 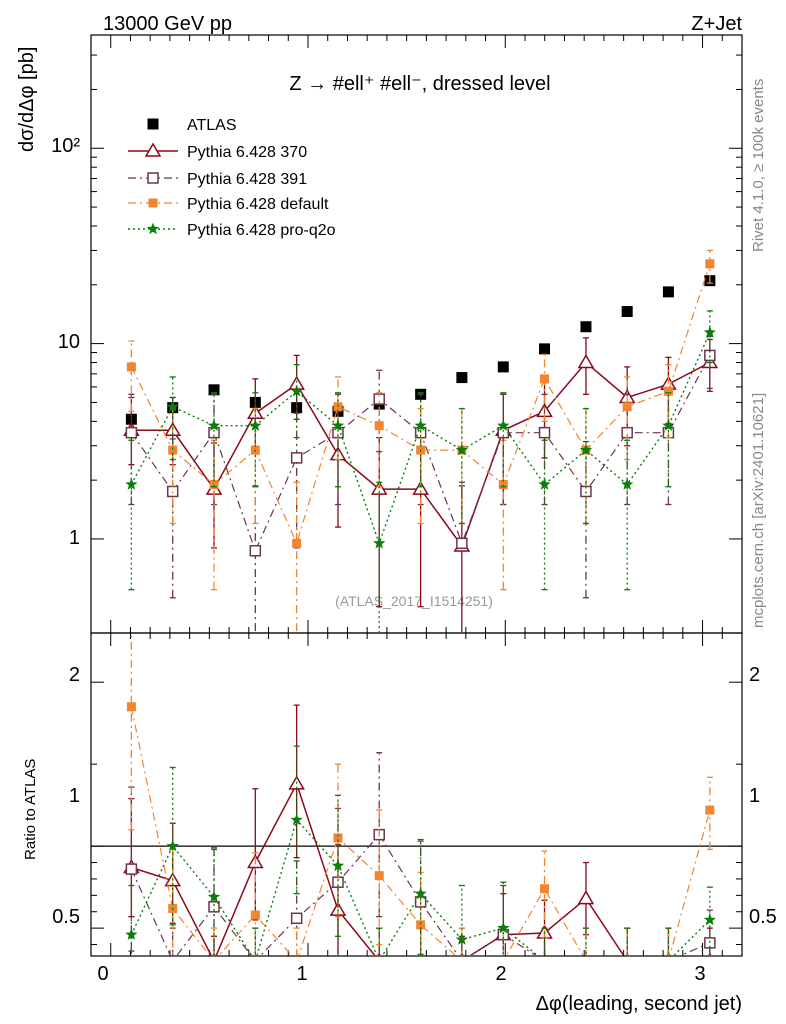 What do you see at coordinates (27, 99) in the screenshot?
I see `main-ylabel: dσ/dΔφ [pb]` at bounding box center [27, 99].